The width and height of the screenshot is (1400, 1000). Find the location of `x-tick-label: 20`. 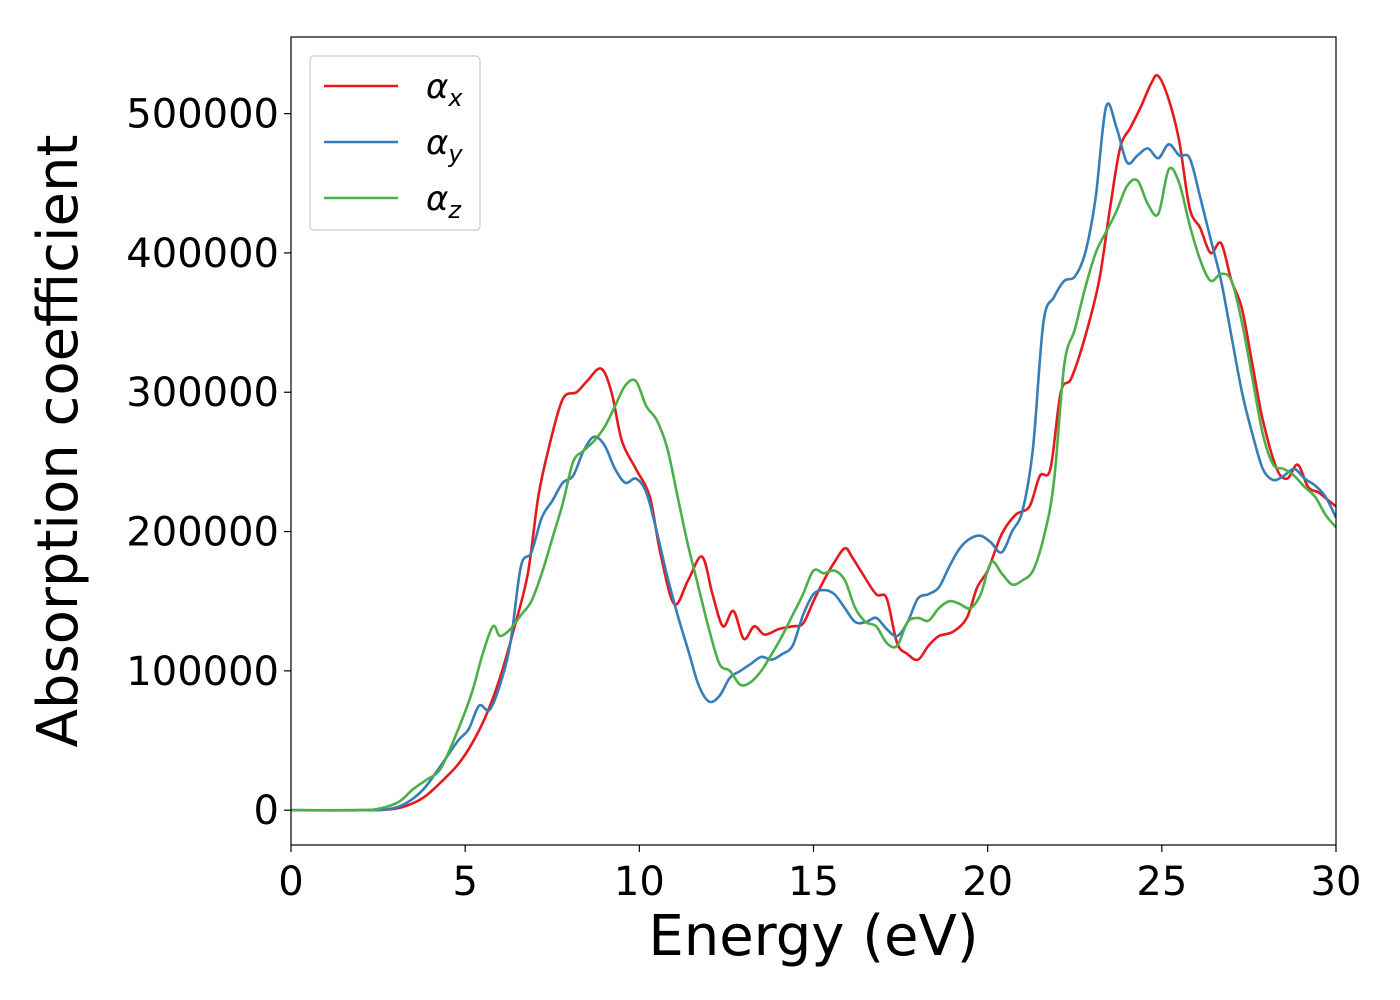

x-tick-label: 20 is located at coordinates (987, 882).